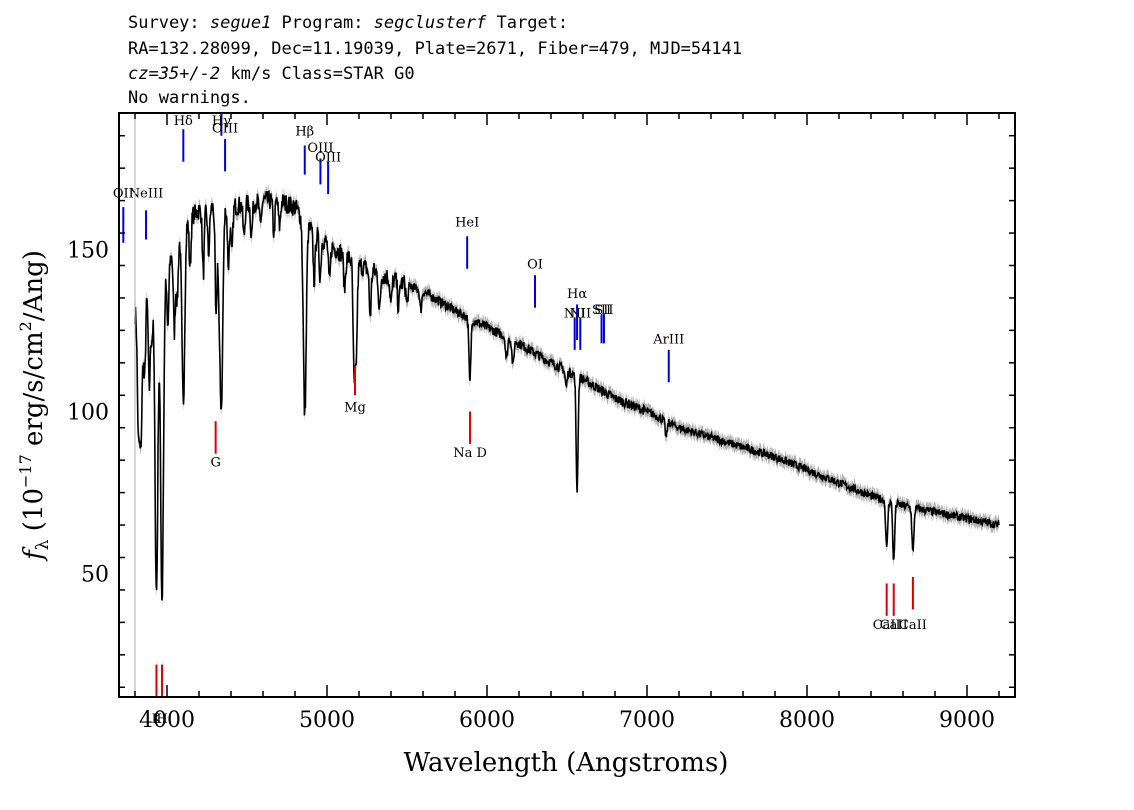  Describe the element at coordinates (566, 763) in the screenshot. I see `x-axis-label: Wavelength (Angstroms)` at that location.